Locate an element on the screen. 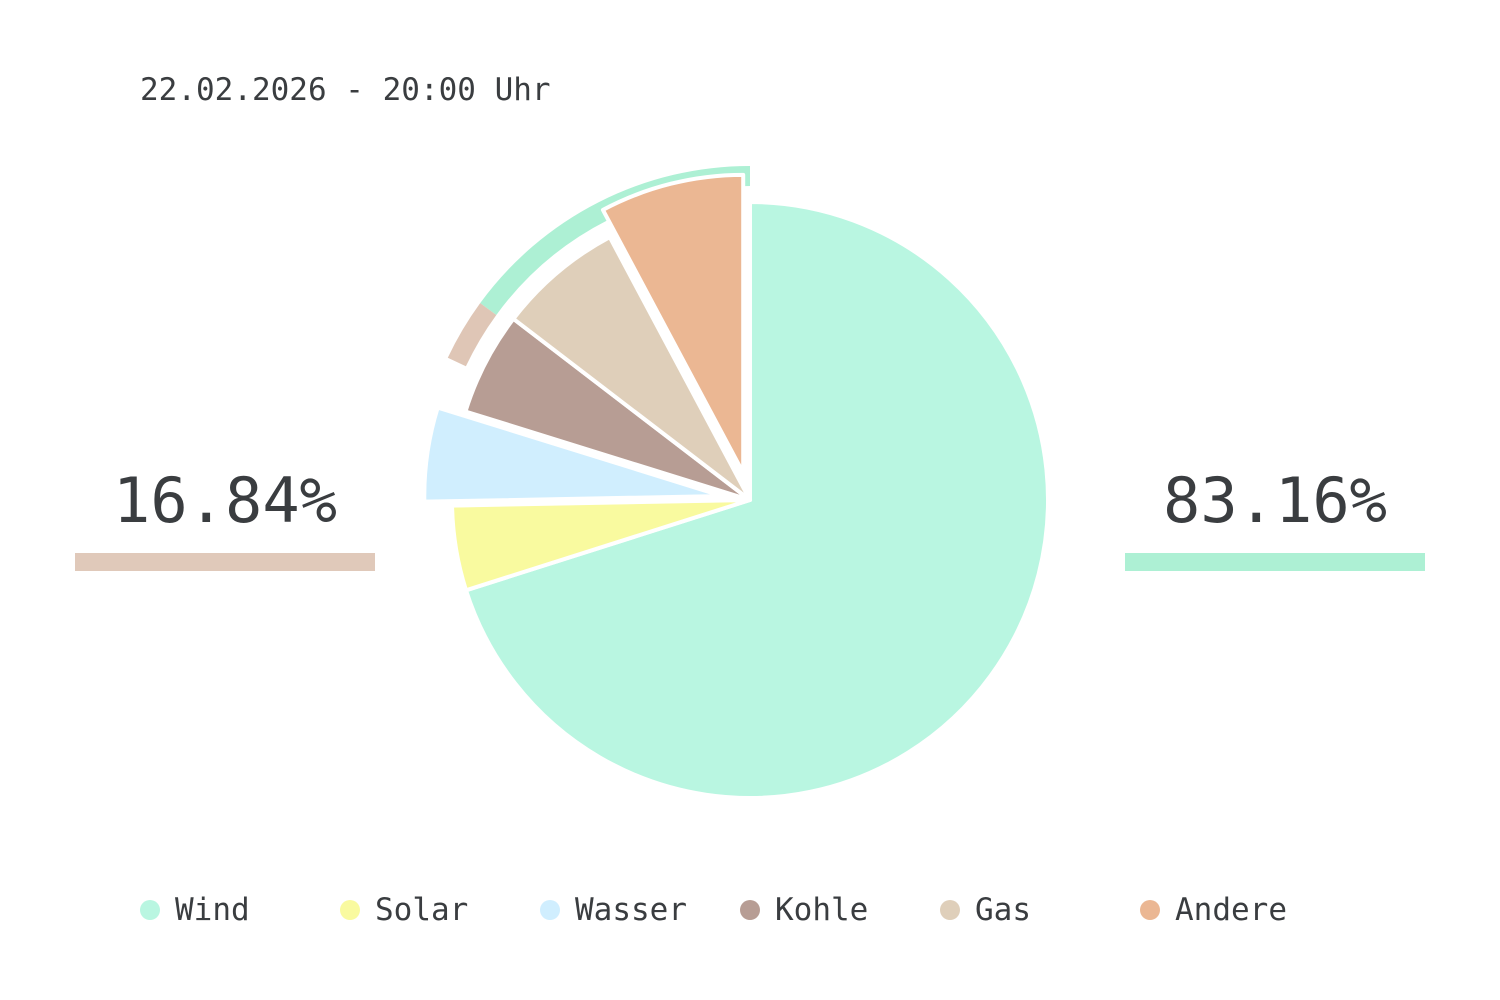 Image resolution: width=1500 pixels, height=1000 pixels. legend-dot-solar is located at coordinates (350, 910).